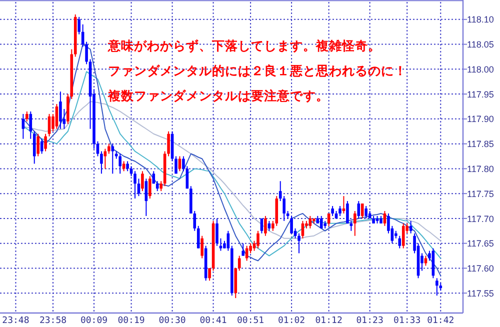 This screenshot has width=500, height=327. What do you see at coordinates (480, 69) in the screenshot?
I see `y-tick-label: 118.00` at bounding box center [480, 69].